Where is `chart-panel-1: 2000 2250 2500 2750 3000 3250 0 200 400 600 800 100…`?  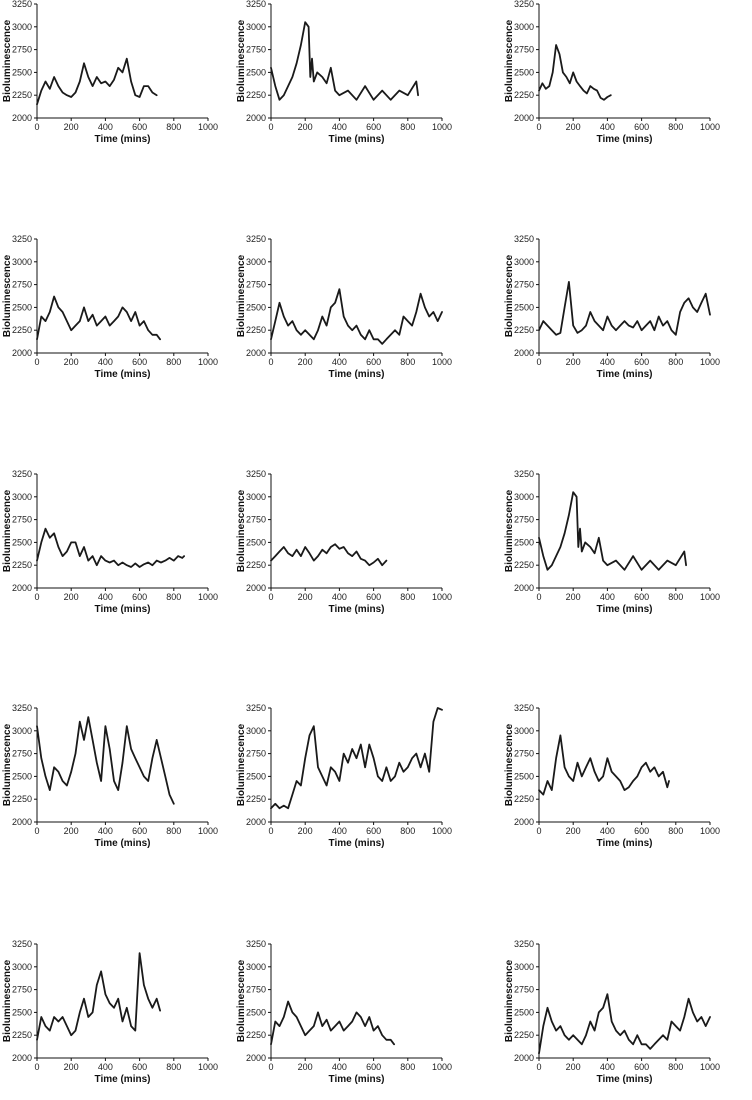
chart-panel-1: 2000 2250 2500 2750 3000 3250 0 200 400 600 800 100… is located at coordinates (125, 80).